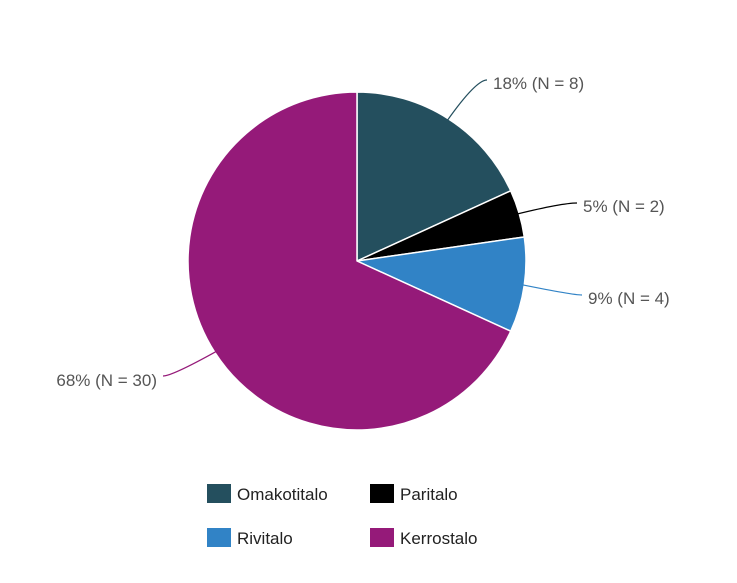 Image resolution: width=737 pixels, height=583 pixels. Describe the element at coordinates (467, 100) in the screenshot. I see `connector-omakotitalo` at that location.